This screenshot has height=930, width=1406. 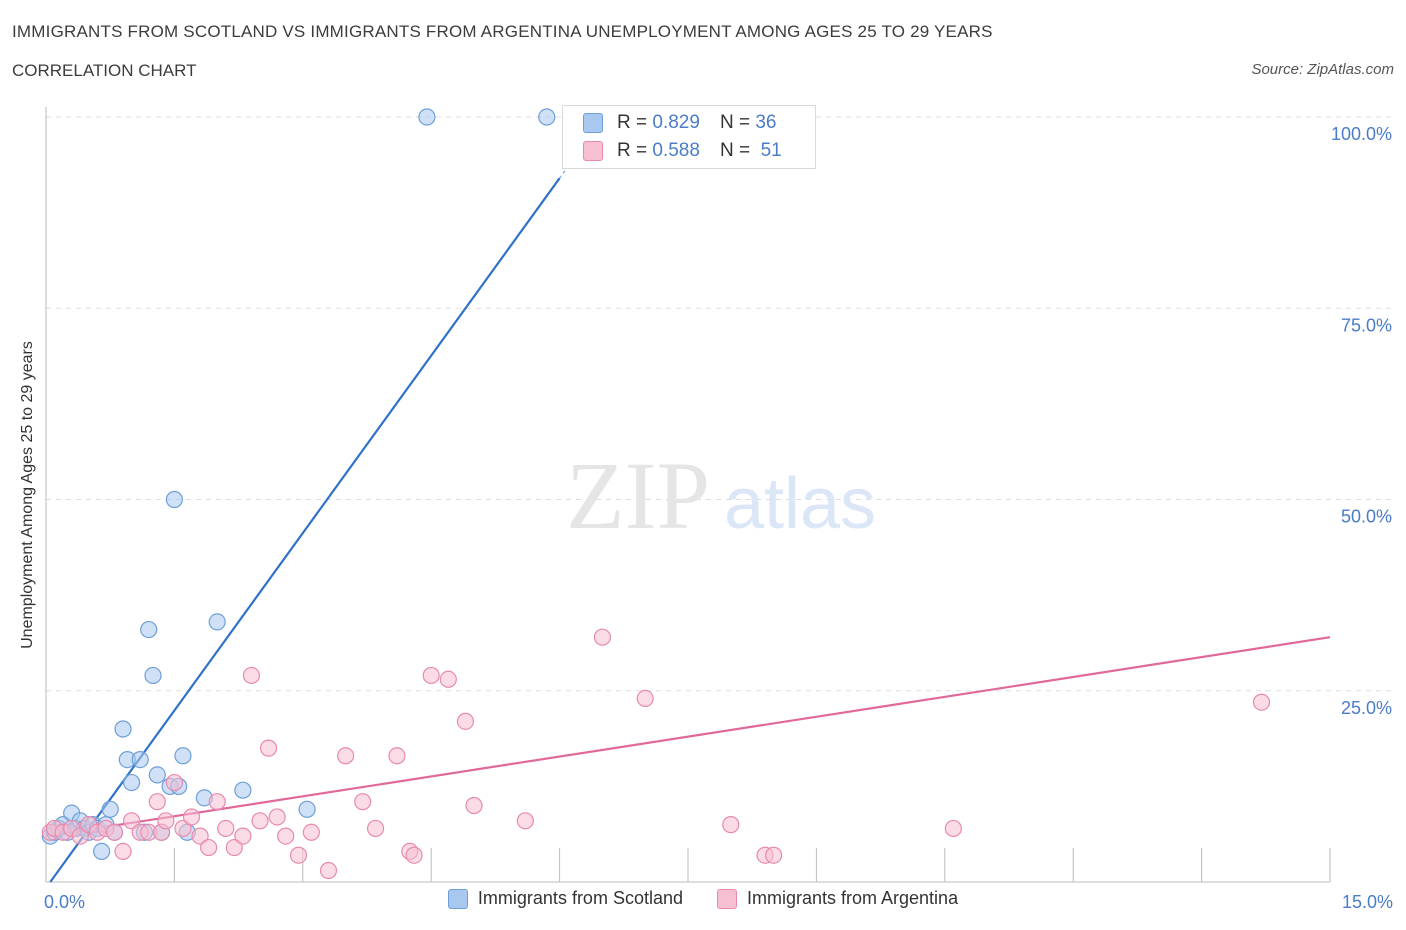 I want to click on argentina-swatch, so click(x=593, y=151).